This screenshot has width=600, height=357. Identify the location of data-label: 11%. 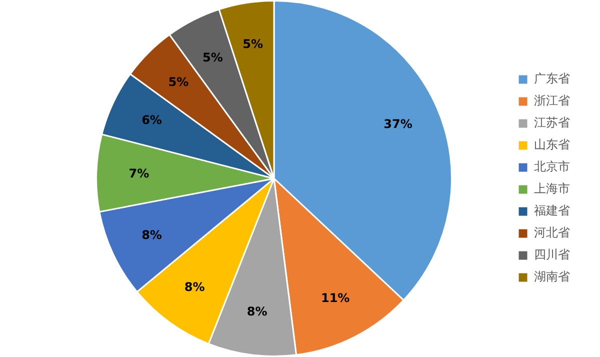
(335, 297).